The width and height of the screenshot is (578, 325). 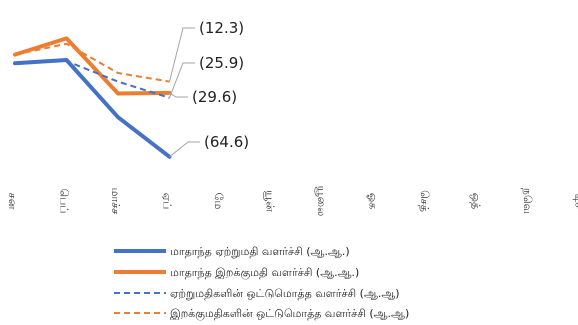 I want to click on legend-label-1: மாதாந்த ஏற்றுமதி வளர்ச்சி (ஆ.ஆ.), so click(x=260, y=251).